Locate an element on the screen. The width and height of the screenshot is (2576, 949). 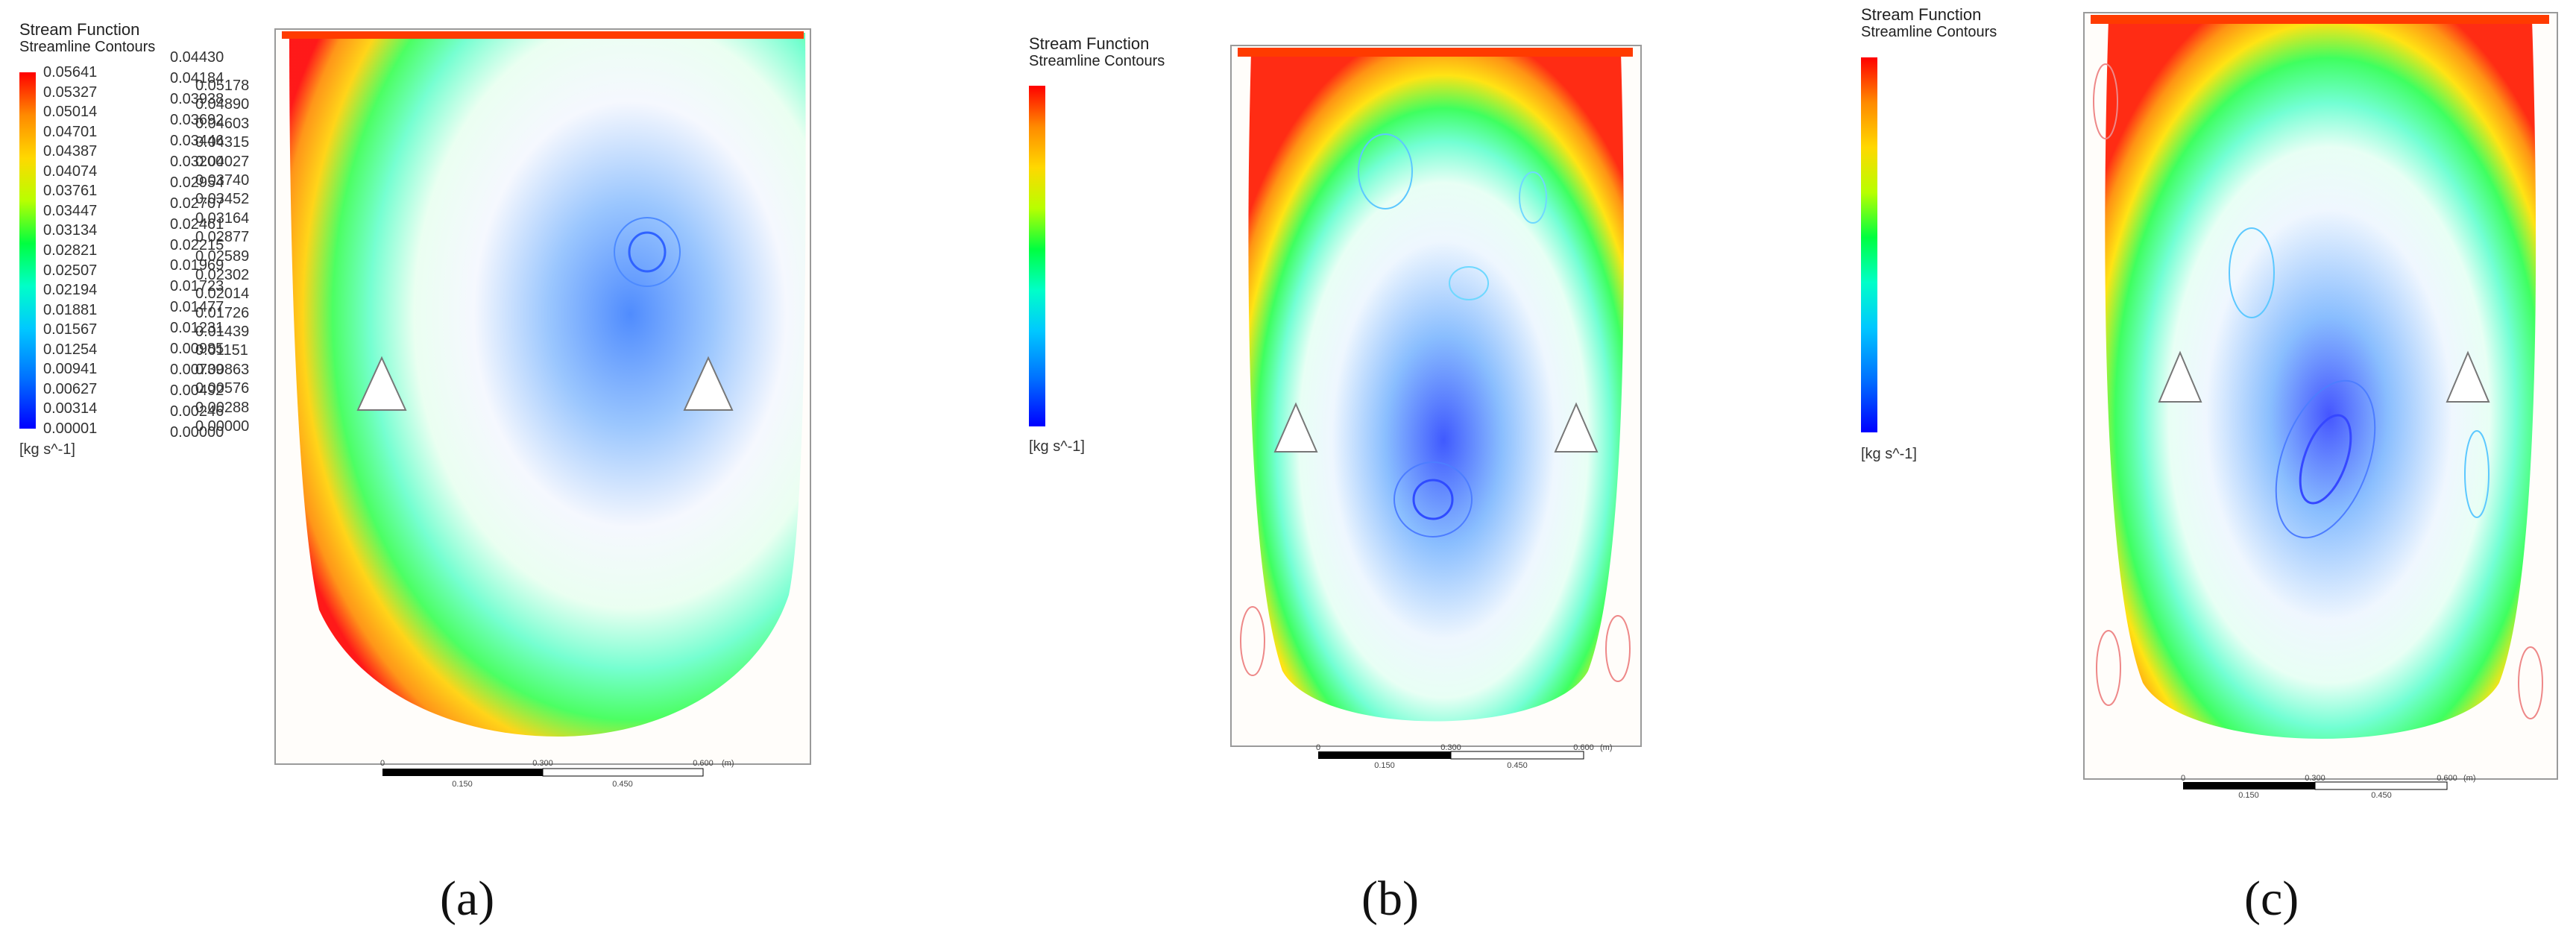
colorbar-tick: 0.01567 is located at coordinates (70, 329).